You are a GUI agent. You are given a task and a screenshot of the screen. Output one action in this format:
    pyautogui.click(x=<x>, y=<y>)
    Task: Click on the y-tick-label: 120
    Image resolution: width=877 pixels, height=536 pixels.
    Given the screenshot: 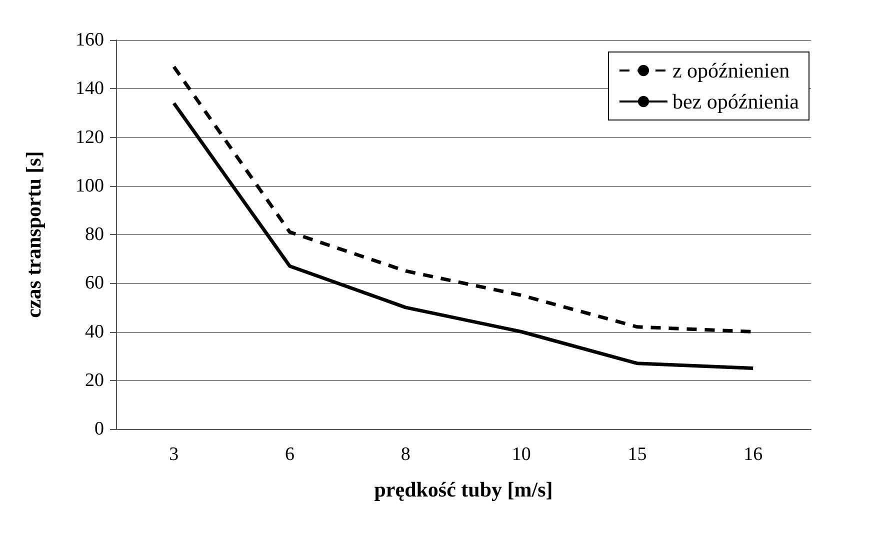 What is the action you would take?
    pyautogui.click(x=90, y=137)
    